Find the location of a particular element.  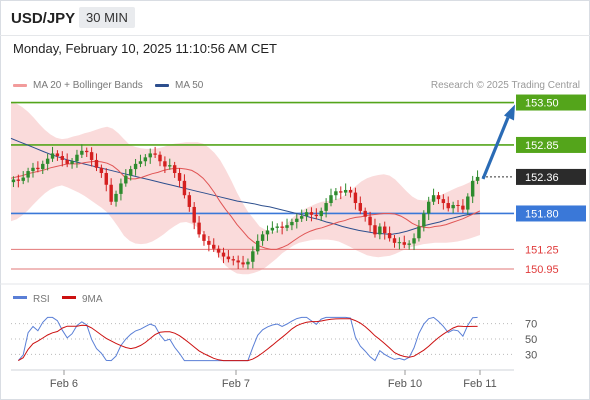

rsi-ma-swatch is located at coordinates (69, 297).